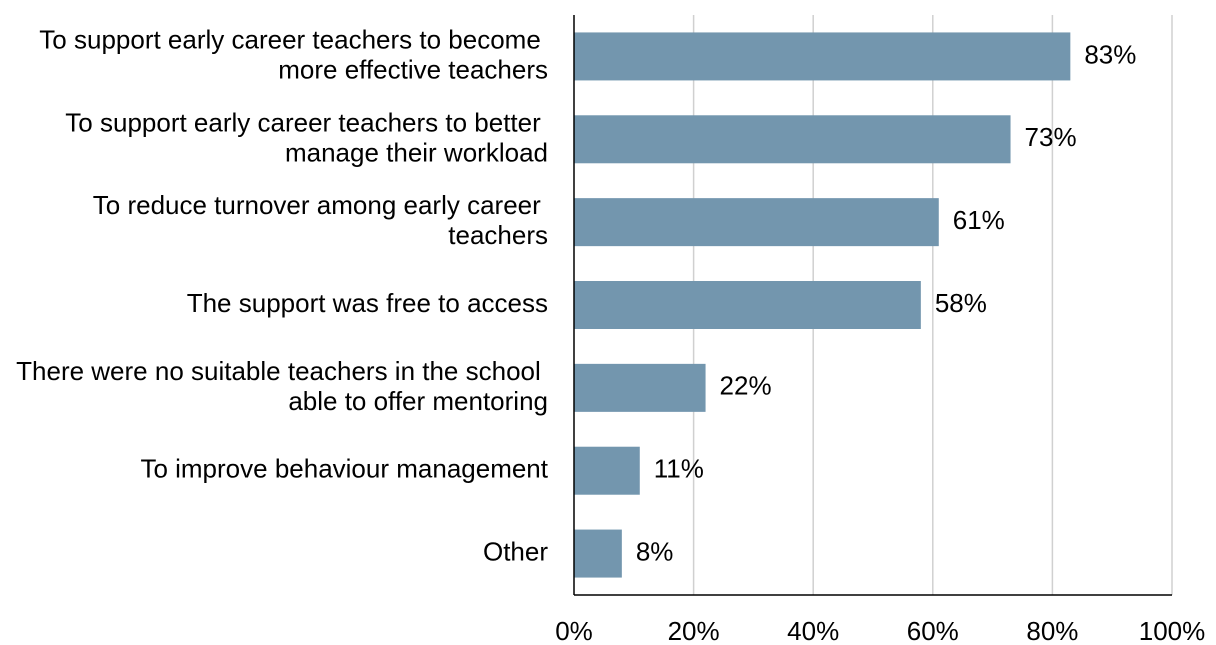  What do you see at coordinates (933, 630) in the screenshot?
I see `x-tick-label: 60%` at bounding box center [933, 630].